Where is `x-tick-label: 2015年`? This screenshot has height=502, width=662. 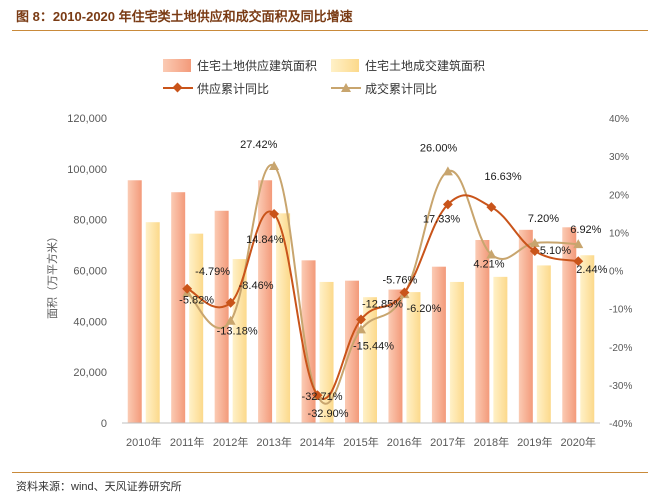
x-tick-label: 2015年 is located at coordinates (360, 442).